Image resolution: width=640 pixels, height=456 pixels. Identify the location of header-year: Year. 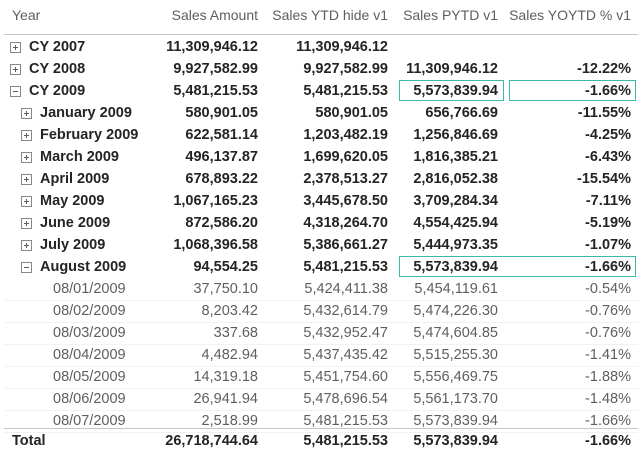
(26, 15).